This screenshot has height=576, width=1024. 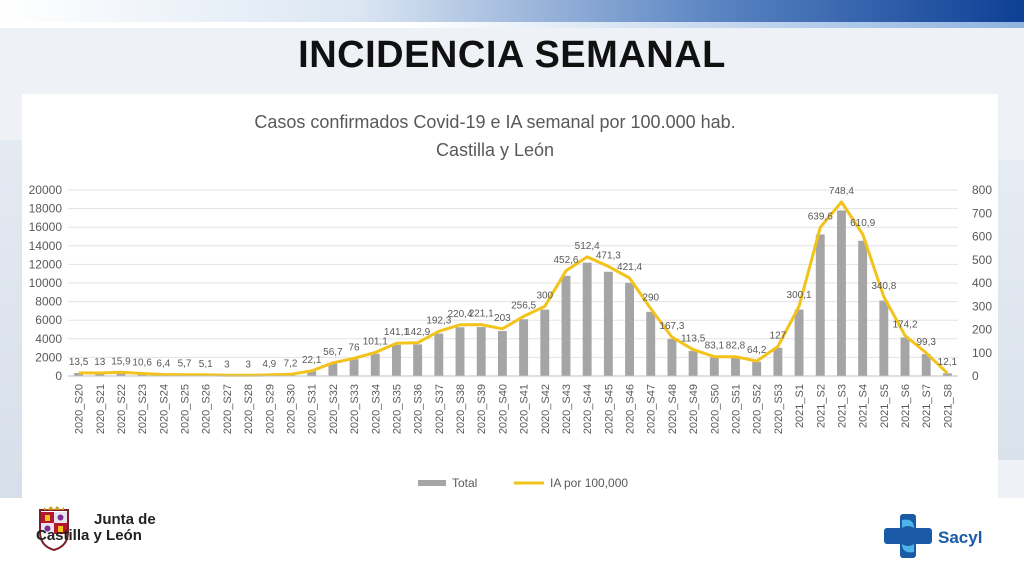 What do you see at coordinates (841, 191) in the screenshot?
I see `data-label: 748,4` at bounding box center [841, 191].